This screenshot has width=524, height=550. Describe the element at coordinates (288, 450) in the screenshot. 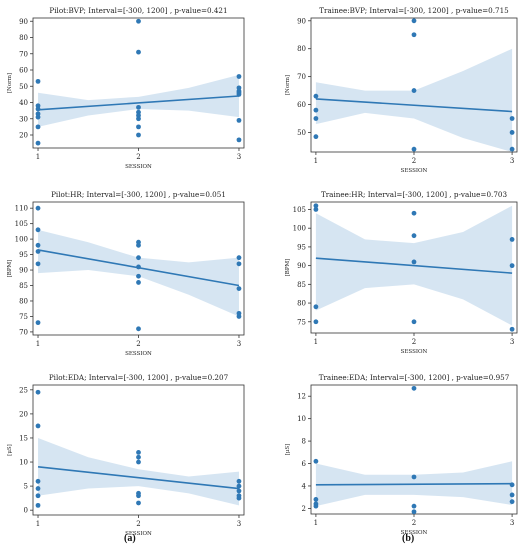

I see `trainee-eda-ylabel: [μS]` at that location.